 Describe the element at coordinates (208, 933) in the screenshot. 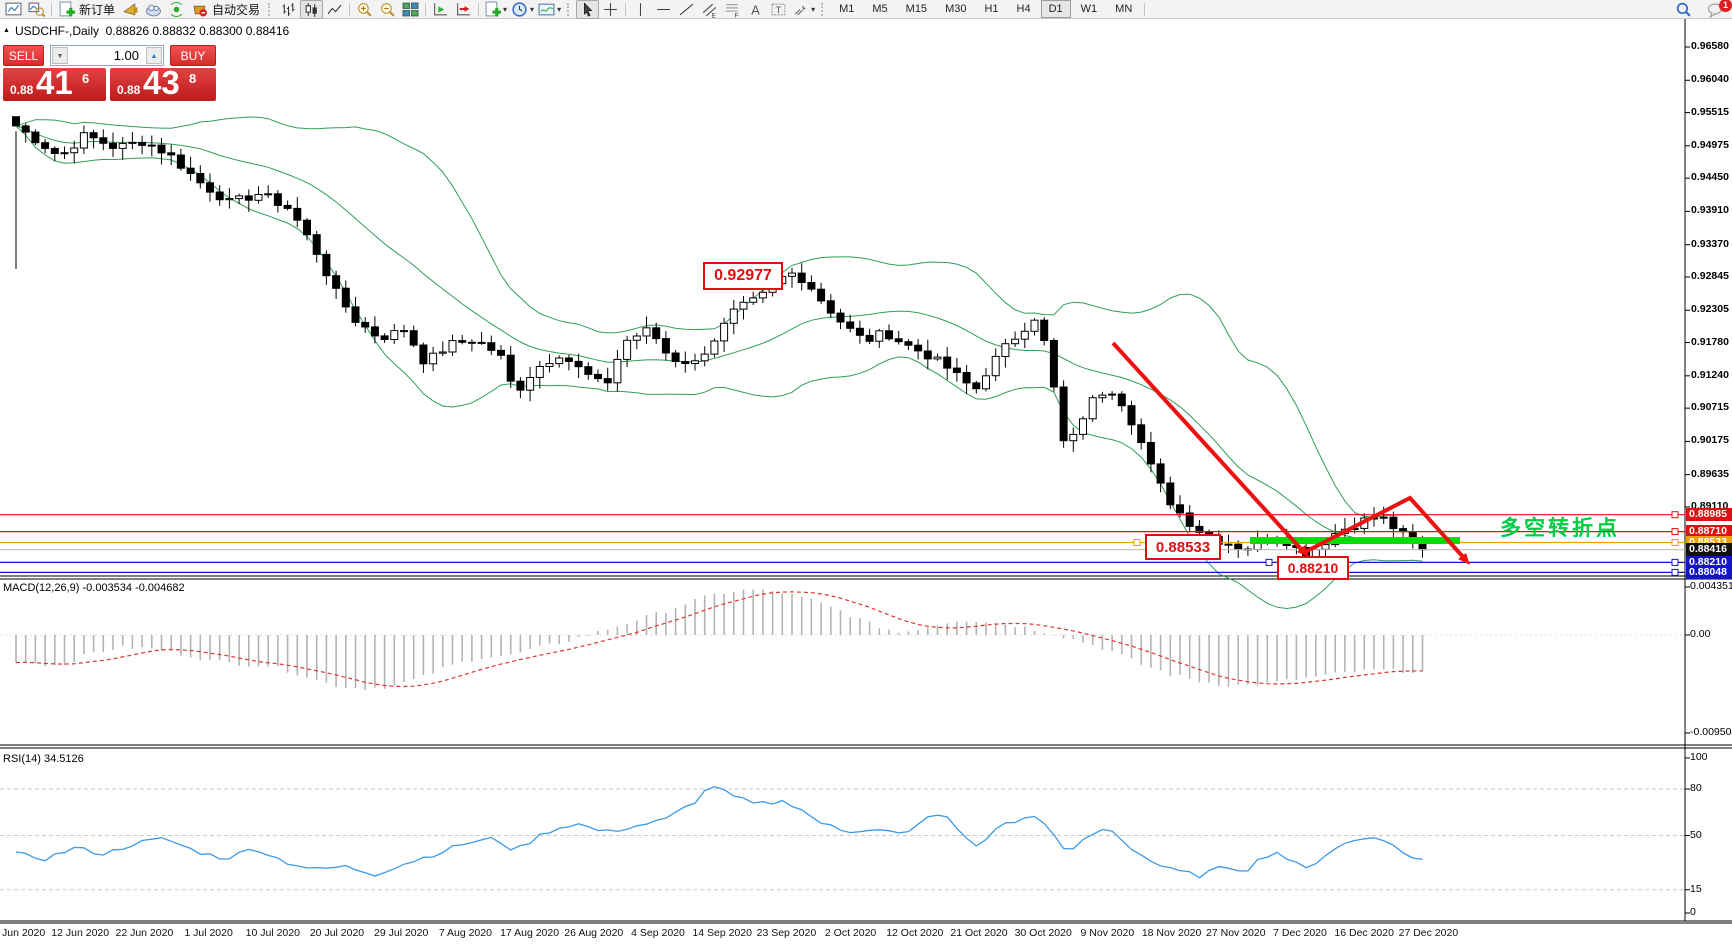

I see `date-axis-tick: 1 Jul 2020` at that location.